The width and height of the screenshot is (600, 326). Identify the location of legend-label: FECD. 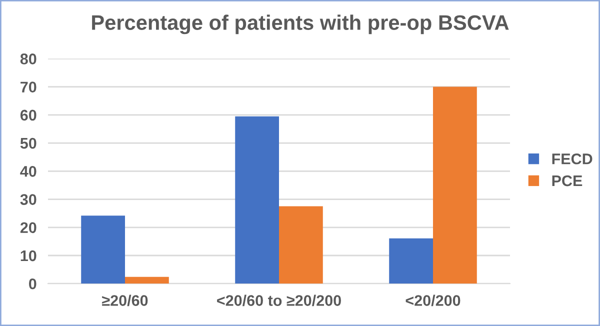
(572, 158).